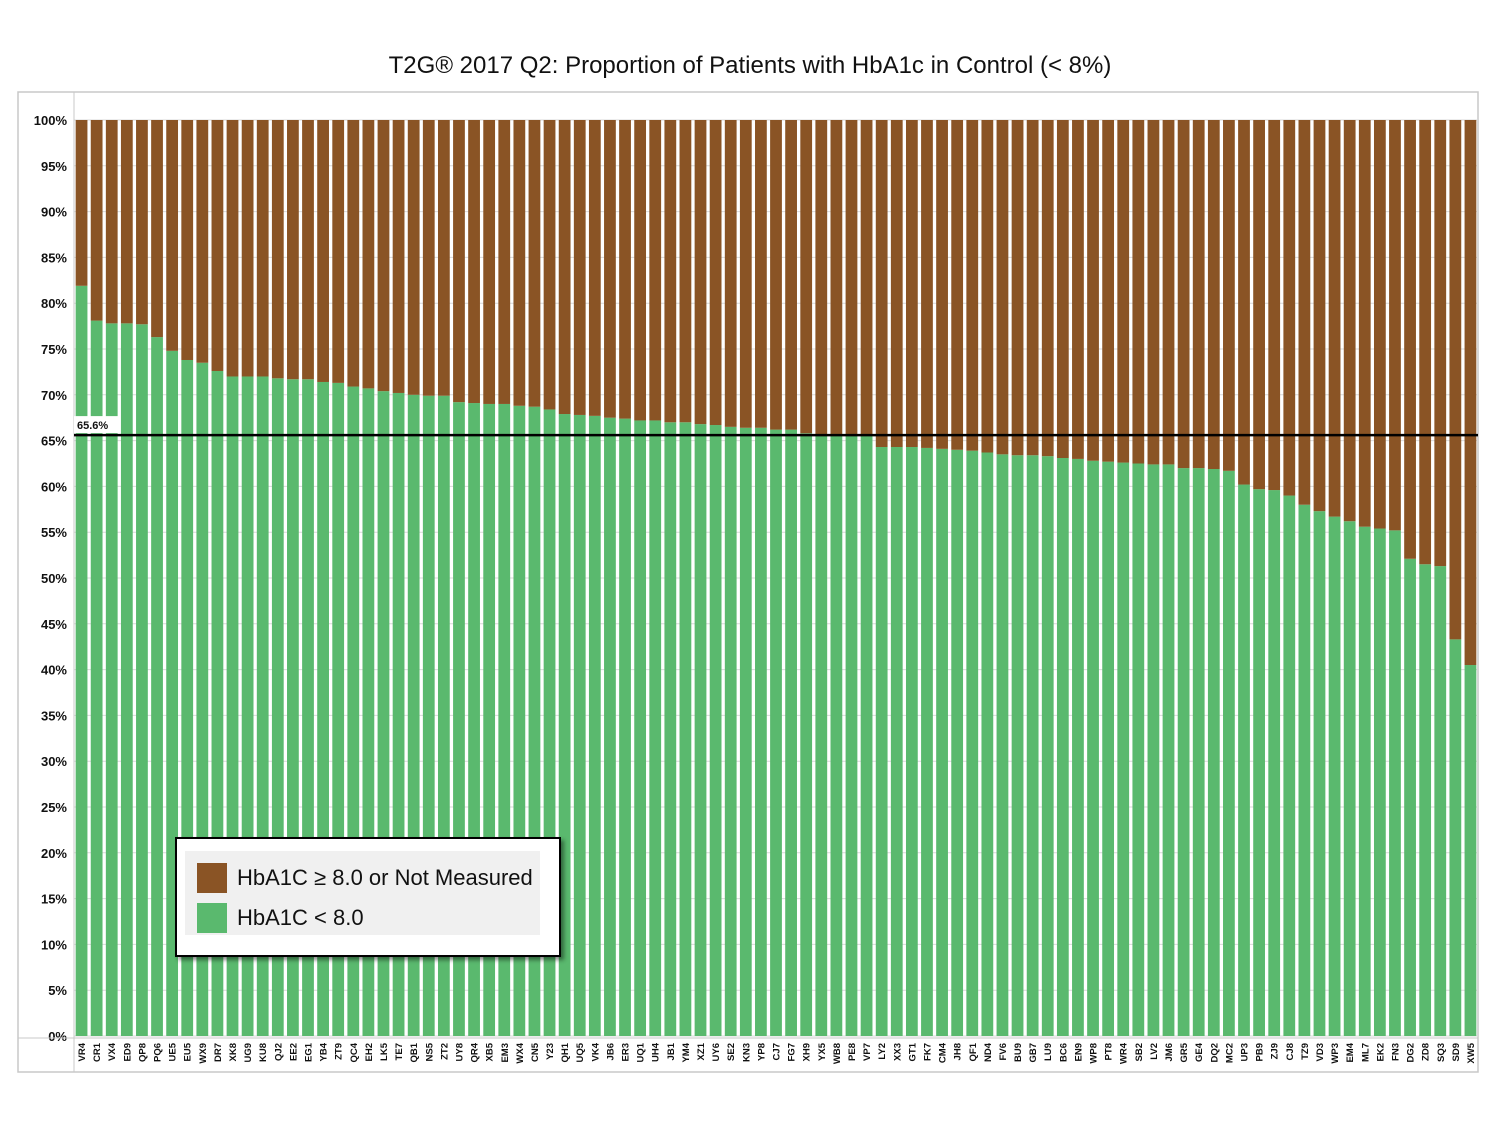 The image size is (1500, 1125). I want to click on x-tick-label: EU5, so click(188, 1051).